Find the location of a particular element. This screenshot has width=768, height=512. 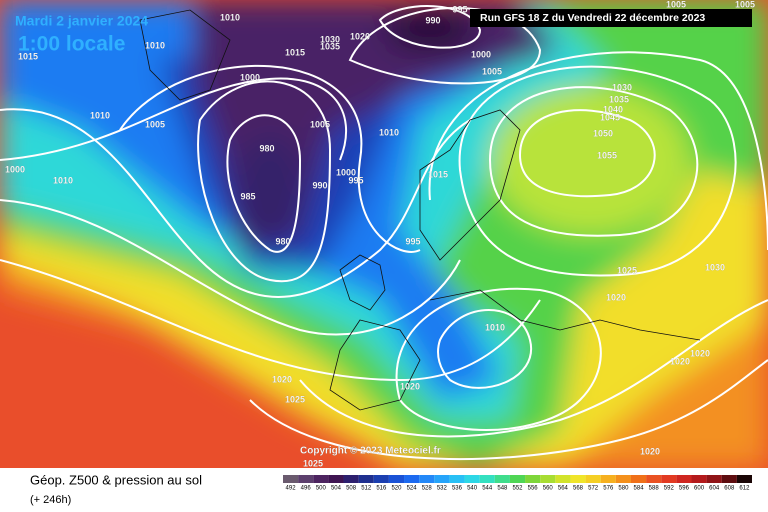

colorbar-label: 528 is located at coordinates (427, 489).